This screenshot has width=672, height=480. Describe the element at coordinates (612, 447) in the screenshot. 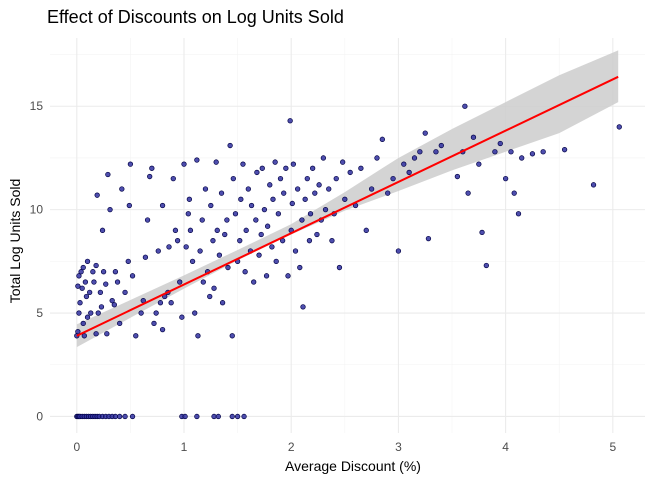

I see `x-tick-label: 5` at that location.